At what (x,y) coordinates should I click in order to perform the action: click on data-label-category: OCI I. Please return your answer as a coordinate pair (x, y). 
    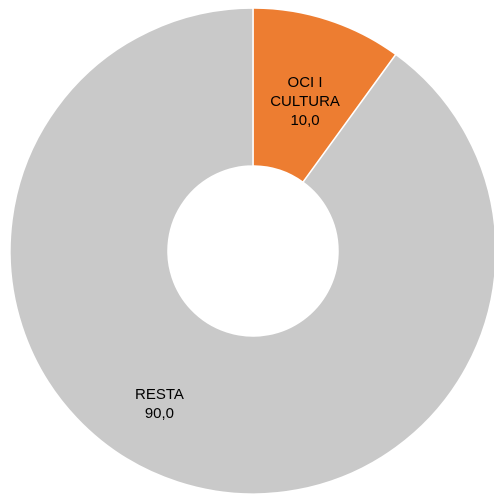
    Looking at the image, I should click on (305, 82).